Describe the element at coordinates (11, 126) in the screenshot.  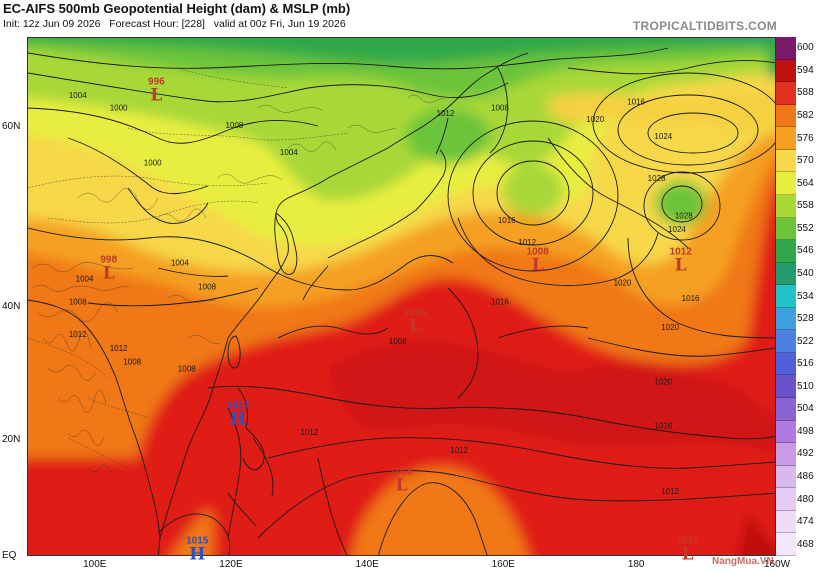
I see `lat-label: 60N` at that location.